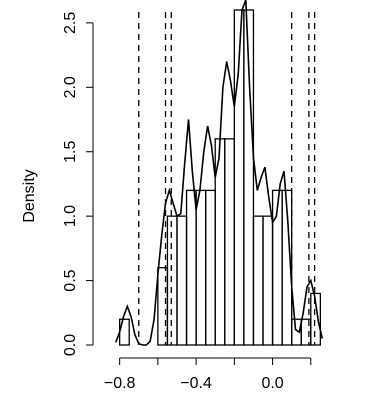 The height and width of the screenshot is (407, 366). I want to click on y-tick-label-4: 2.0, so click(70, 87).